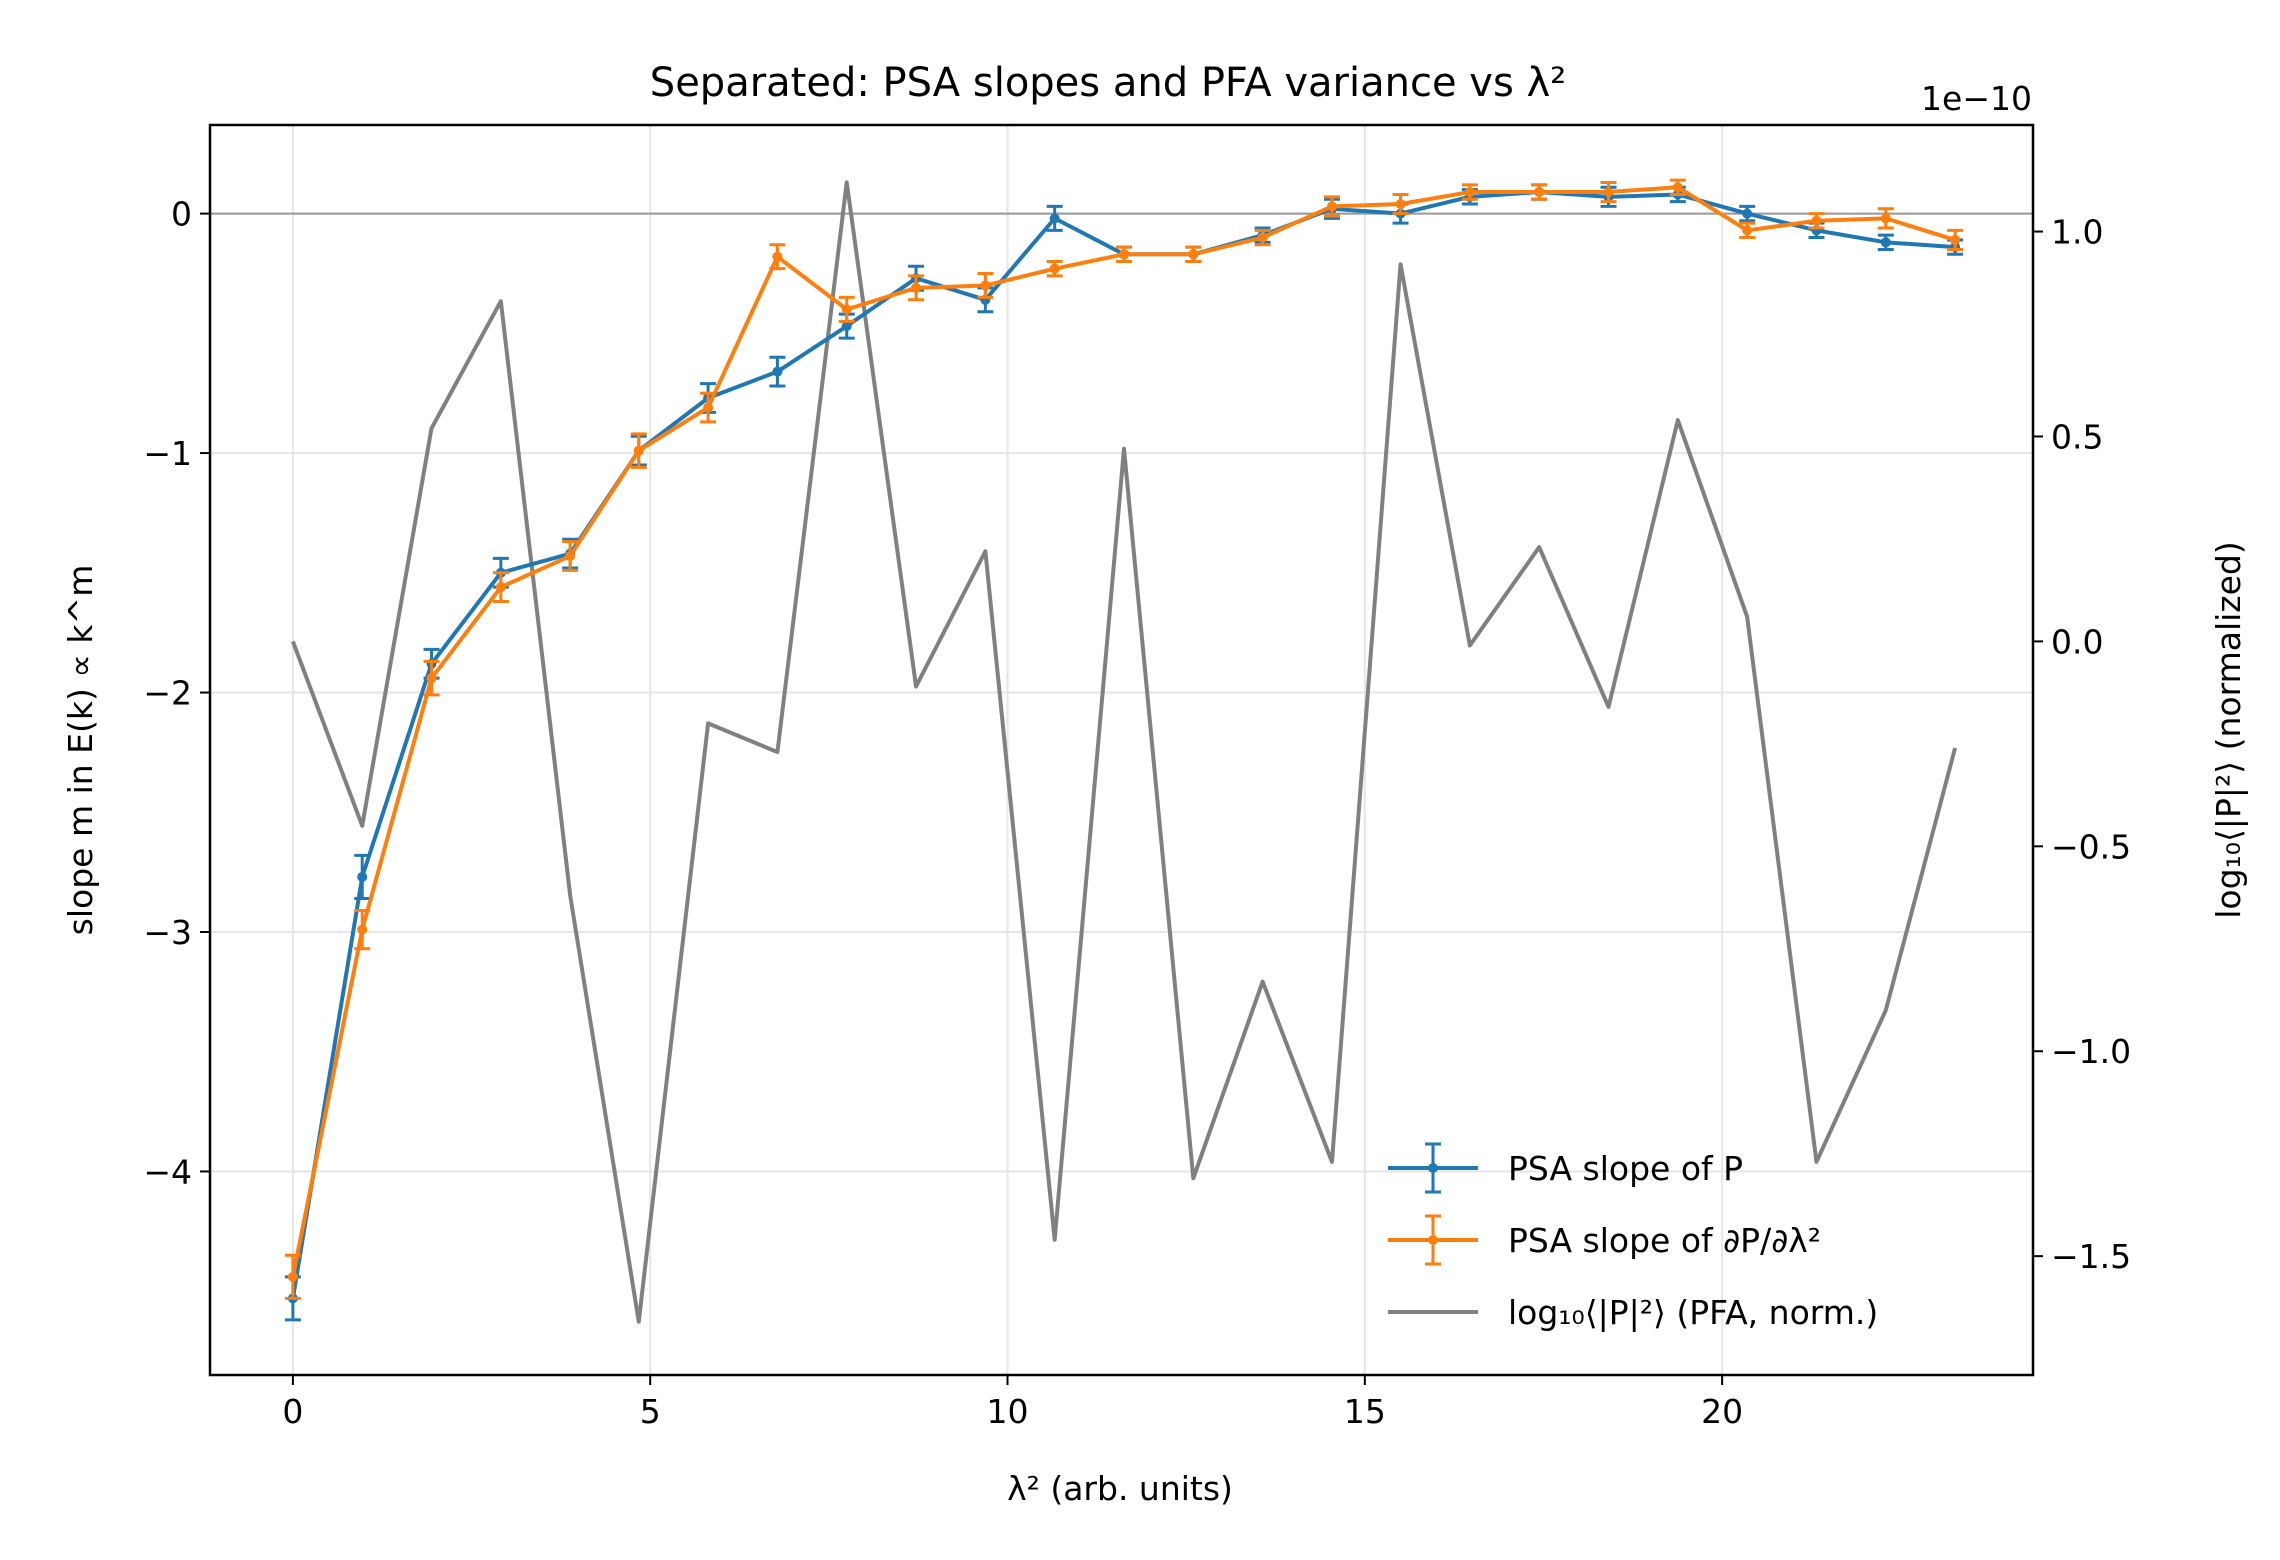 The image size is (2280, 1560). What do you see at coordinates (1365, 1411) in the screenshot?
I see `x-tick-label: 15` at bounding box center [1365, 1411].